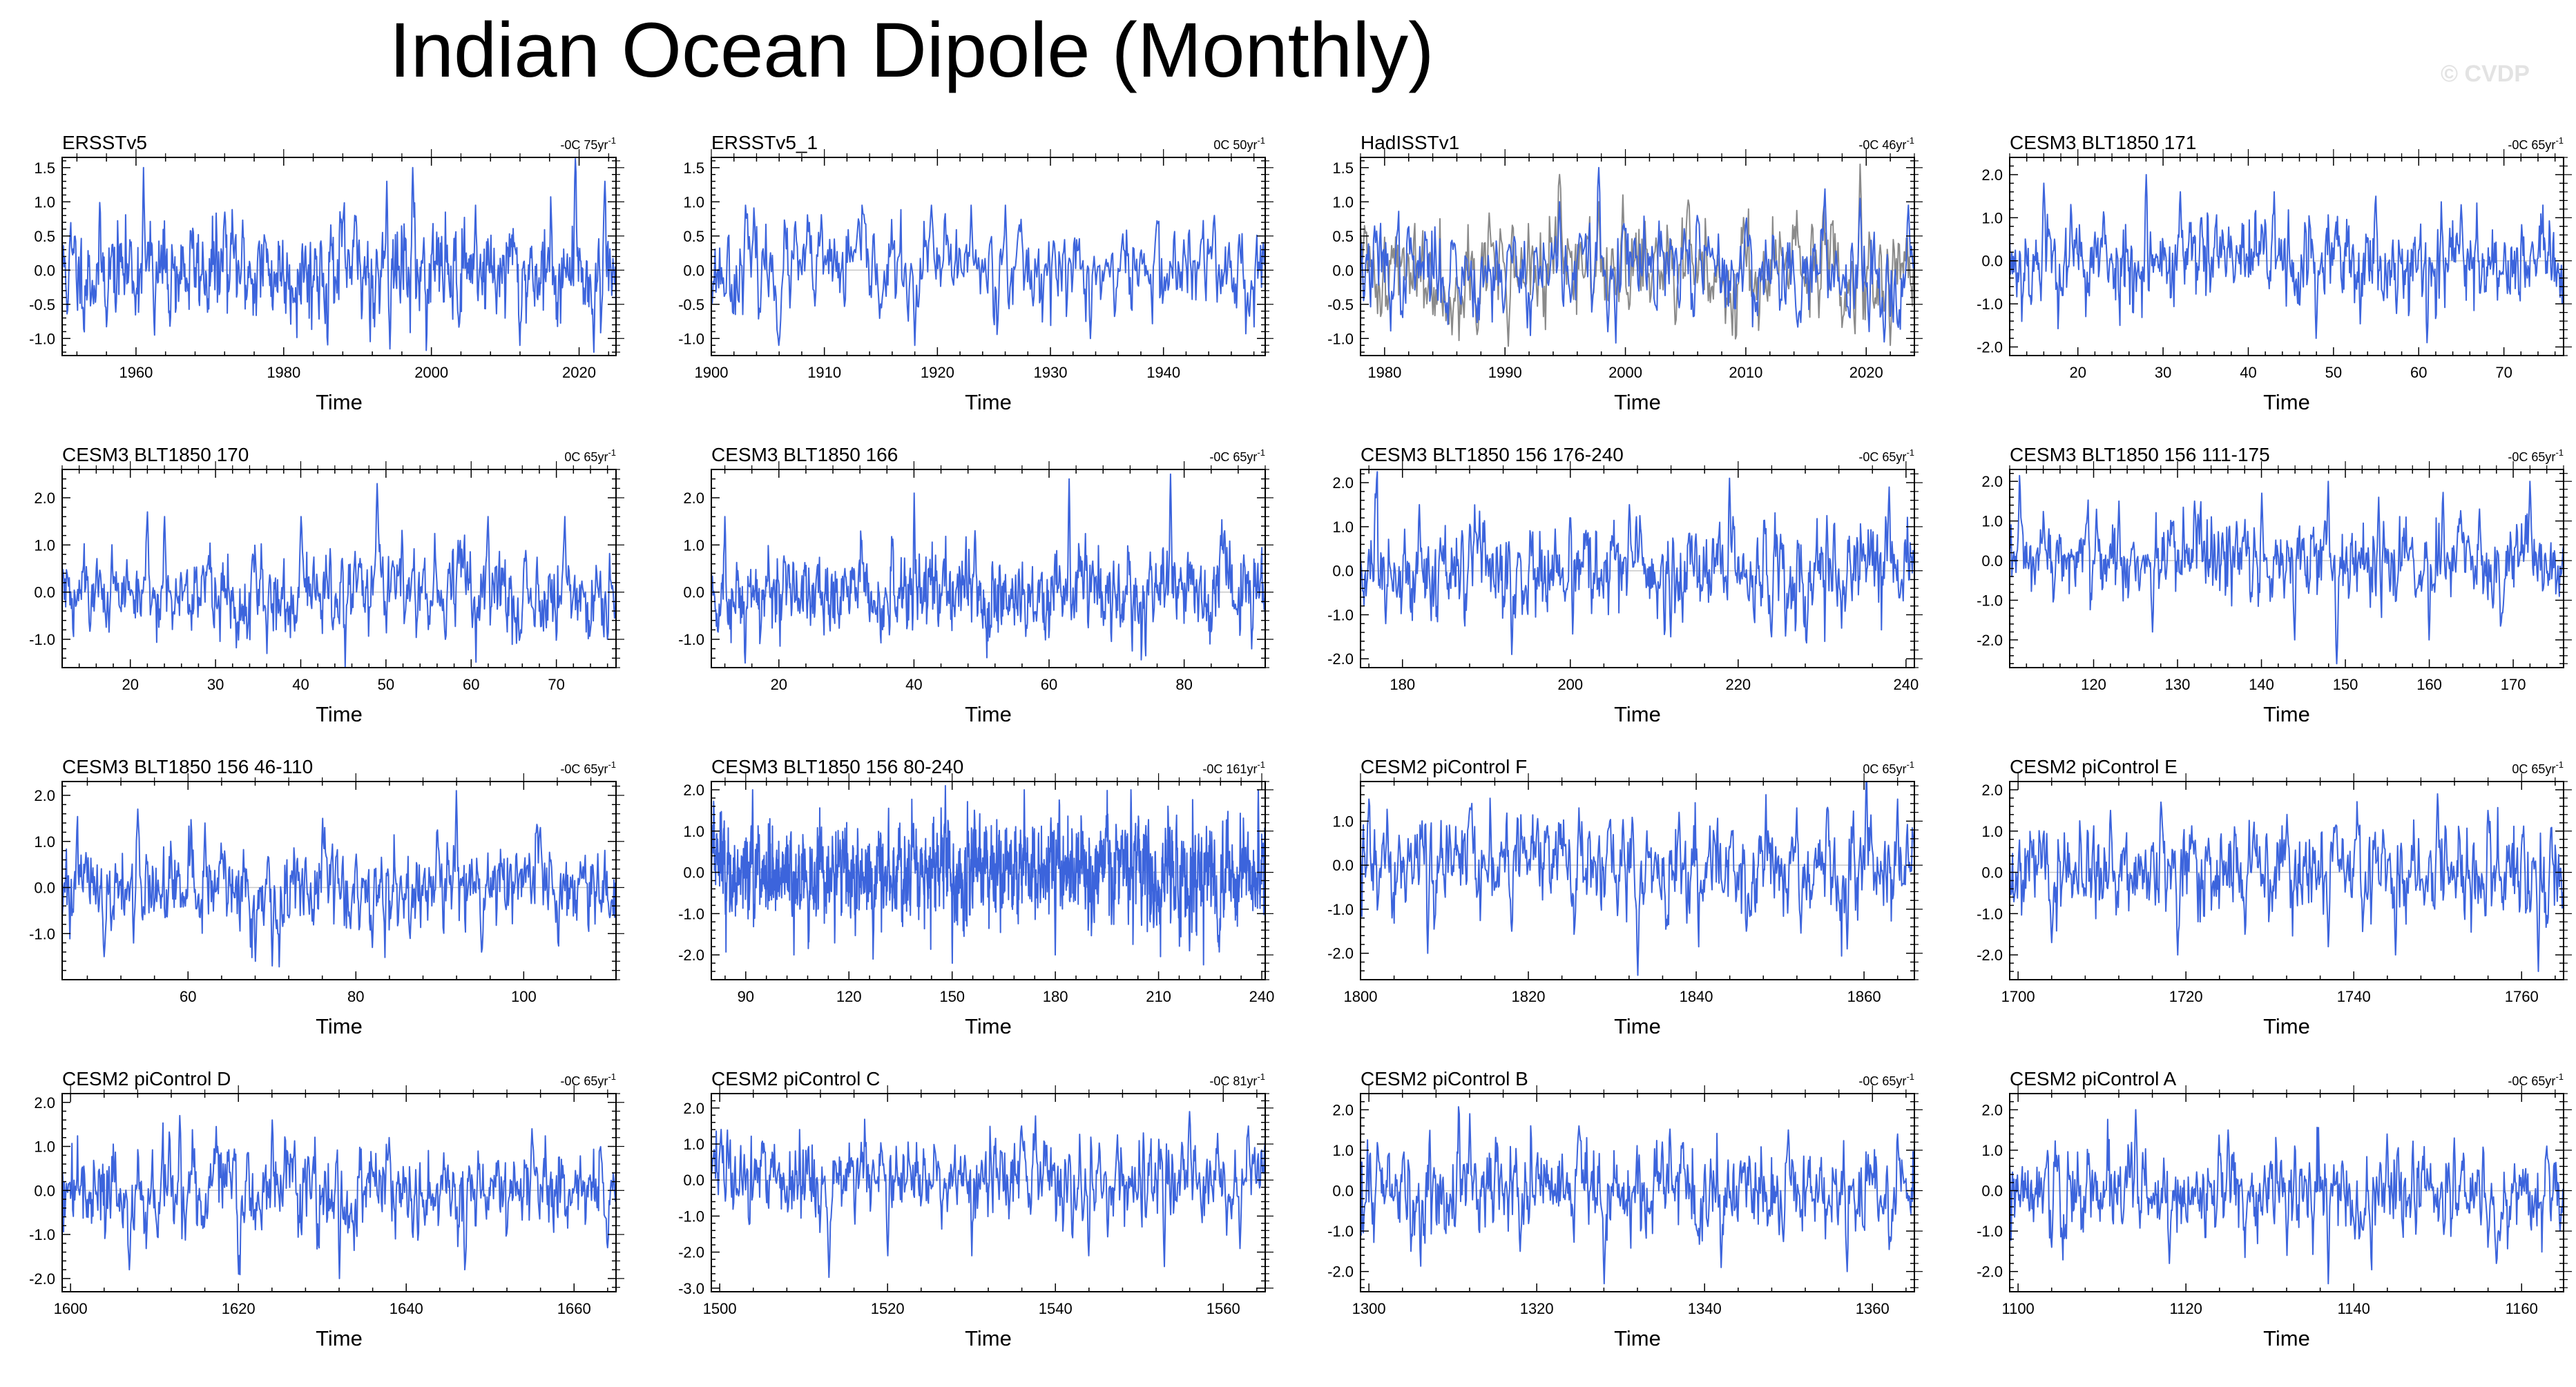 This screenshot has height=1387, width=2576. What do you see at coordinates (1625, 372) in the screenshot?
I see `x-tick-label: 2000` at bounding box center [1625, 372].